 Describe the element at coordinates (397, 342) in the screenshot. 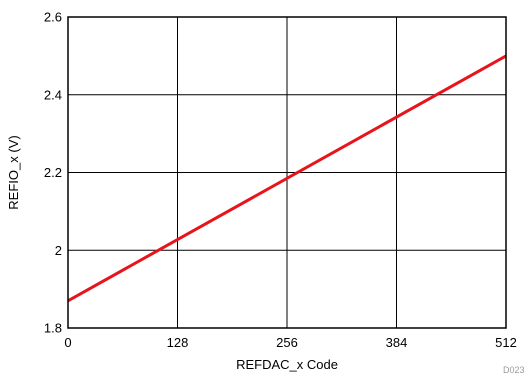

I see `x-tick-label: 384` at that location.